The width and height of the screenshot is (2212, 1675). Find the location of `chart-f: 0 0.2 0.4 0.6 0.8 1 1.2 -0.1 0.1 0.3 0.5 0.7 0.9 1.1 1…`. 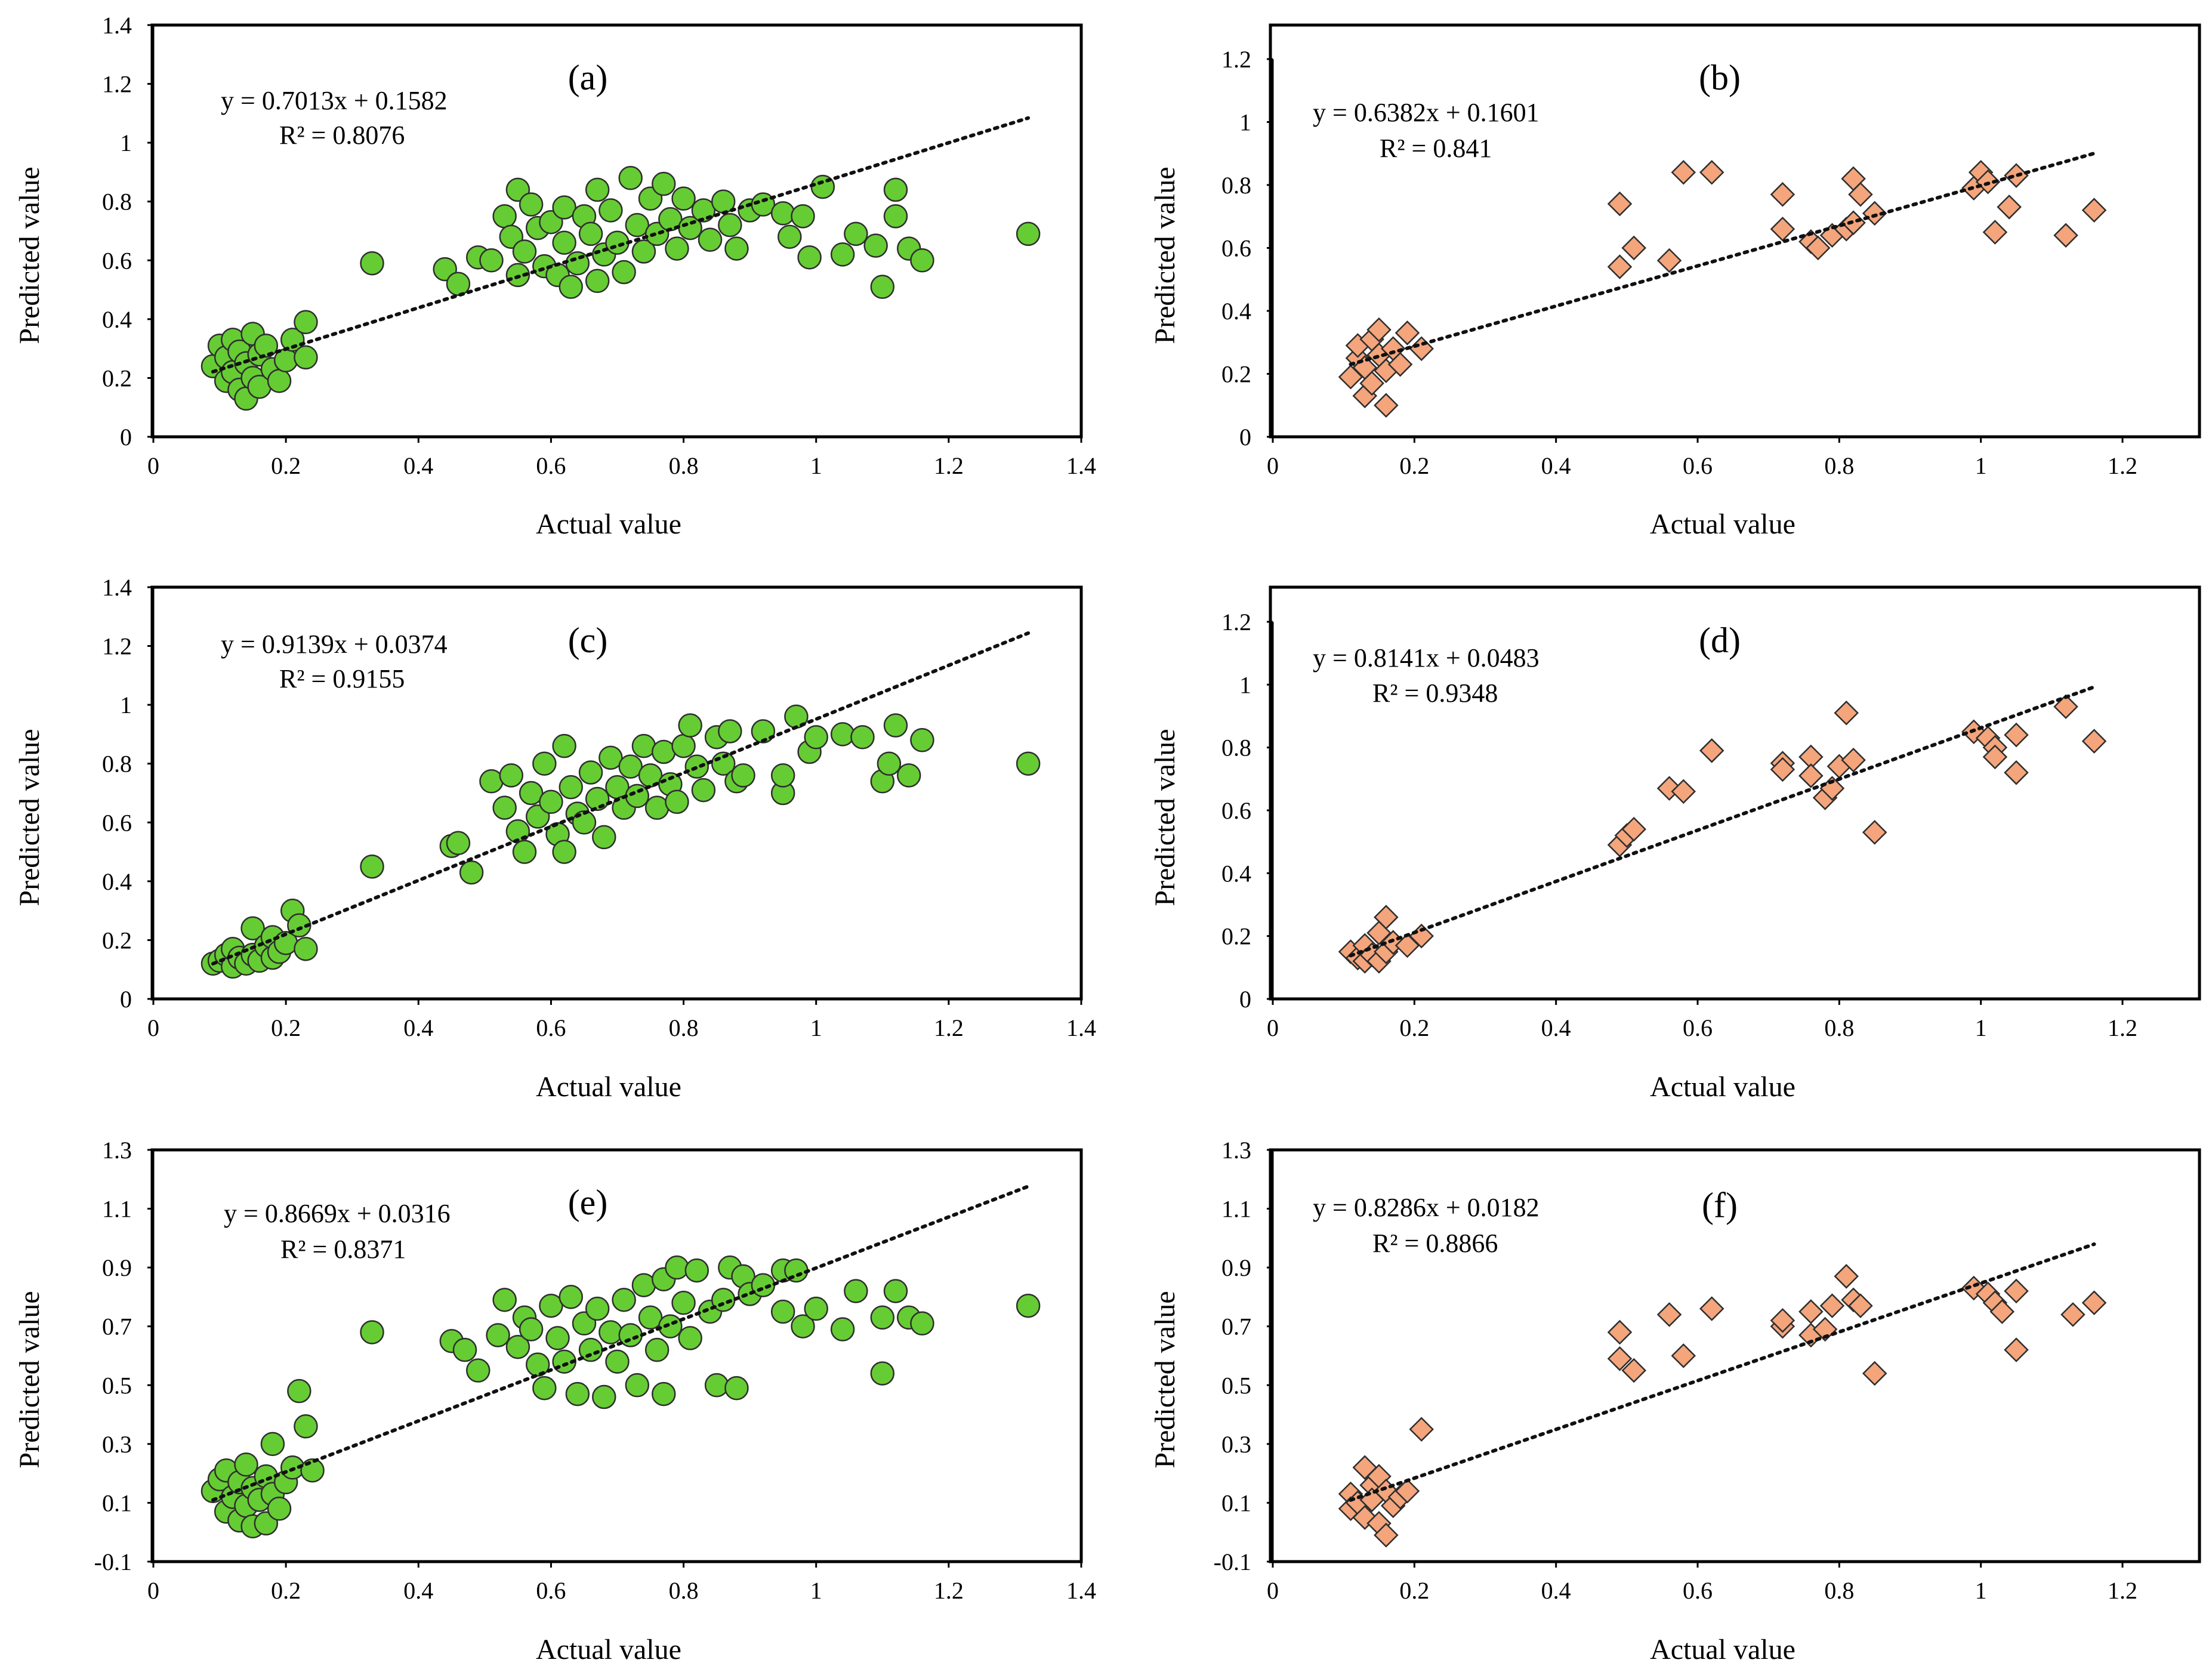

chart-f: 0 0.2 0.4 0.6 0.8 1 1.2 -0.1 0.1 0.3 0.5 0.7 0.9 1.1 1… is located at coordinates (1675, 1371).